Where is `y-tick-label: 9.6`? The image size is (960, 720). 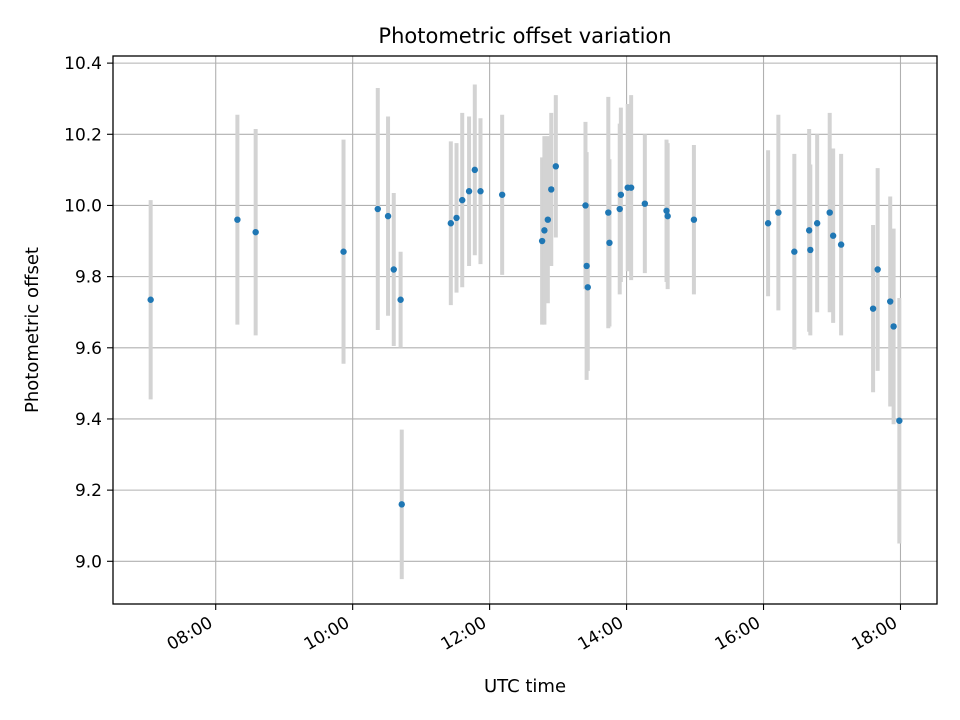
y-tick-label: 9.6 is located at coordinates (88, 349).